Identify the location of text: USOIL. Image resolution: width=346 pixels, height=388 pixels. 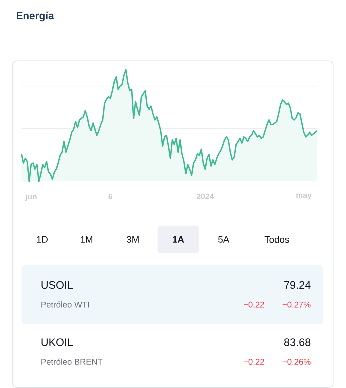
(58, 285).